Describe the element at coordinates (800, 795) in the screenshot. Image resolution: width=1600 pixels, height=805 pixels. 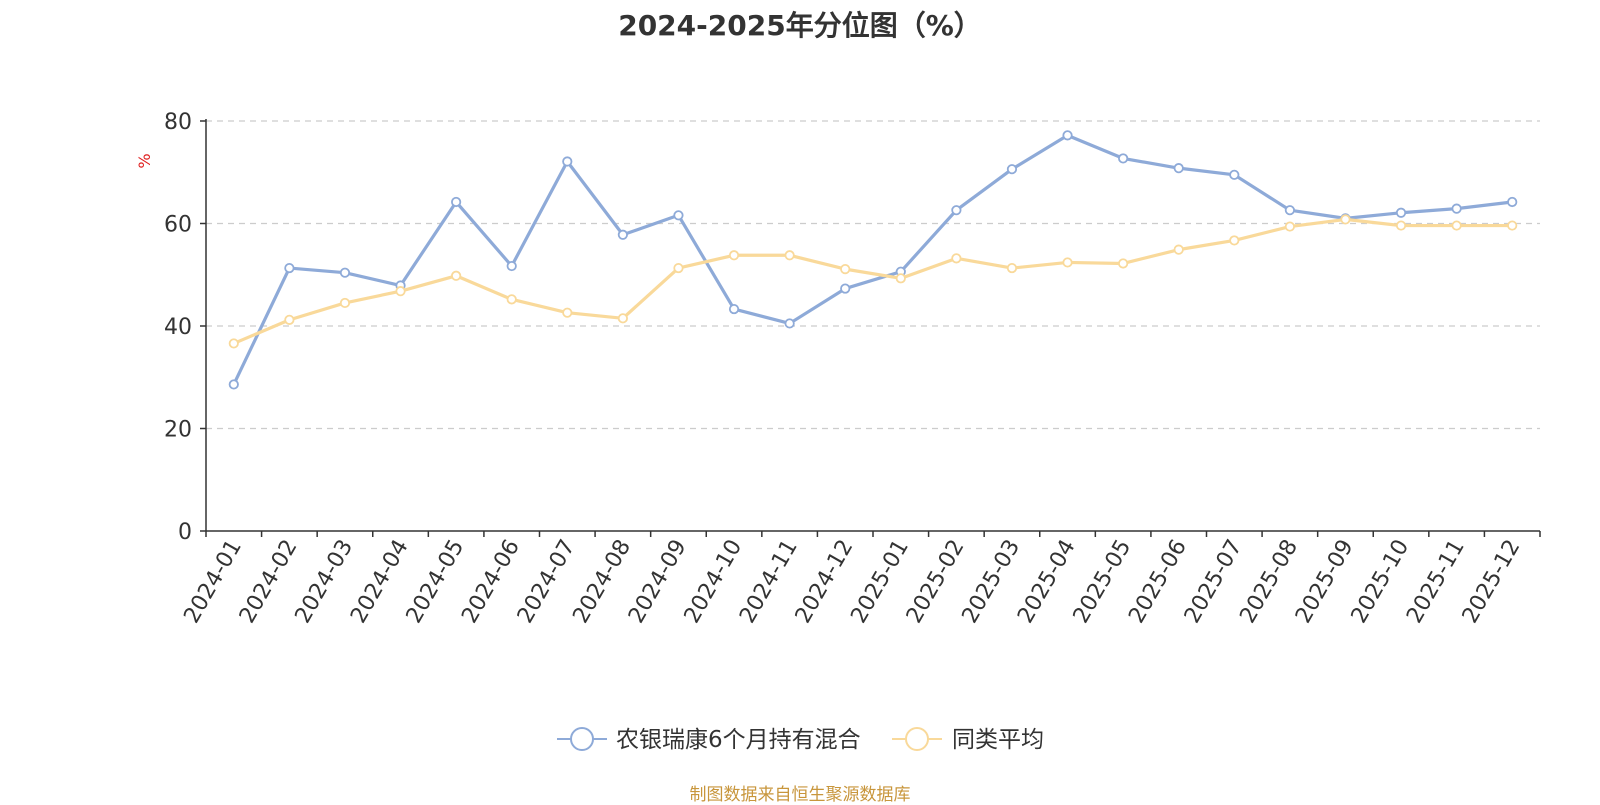
I see `source-note: 制图数据来自恒生聚源数据库` at that location.